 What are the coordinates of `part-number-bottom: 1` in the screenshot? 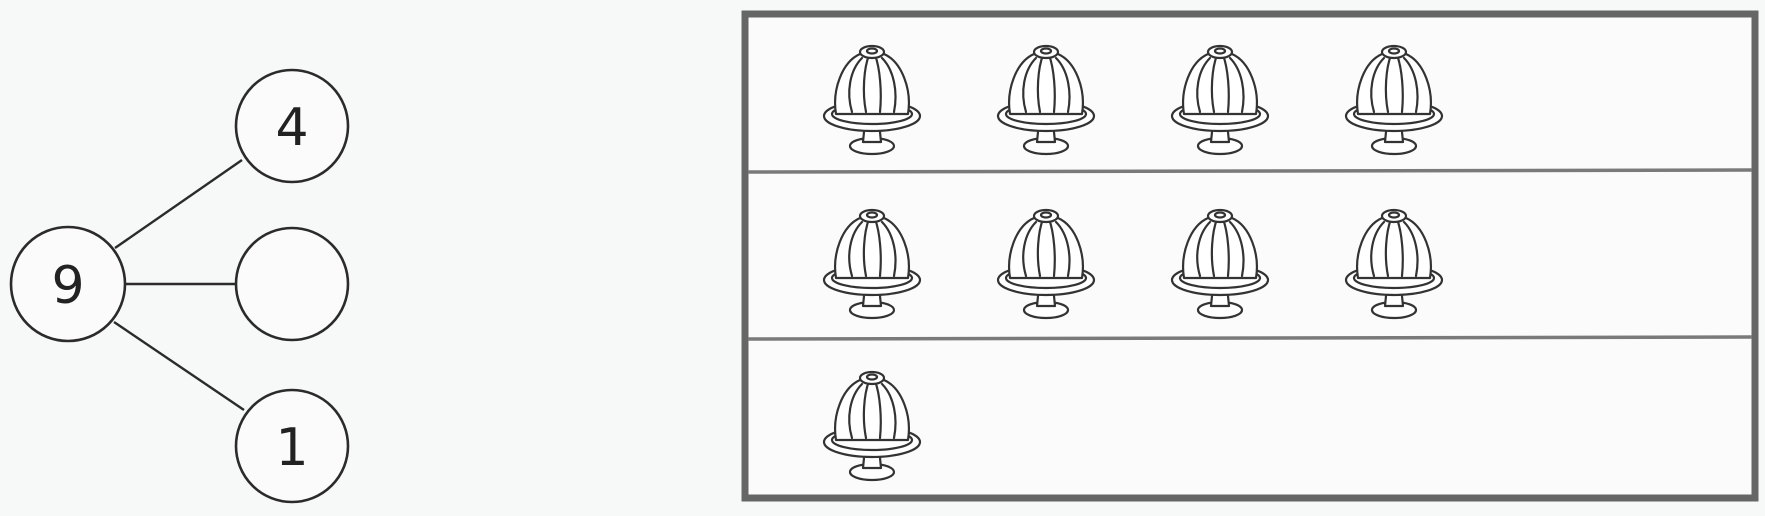 It's located at (291, 448).